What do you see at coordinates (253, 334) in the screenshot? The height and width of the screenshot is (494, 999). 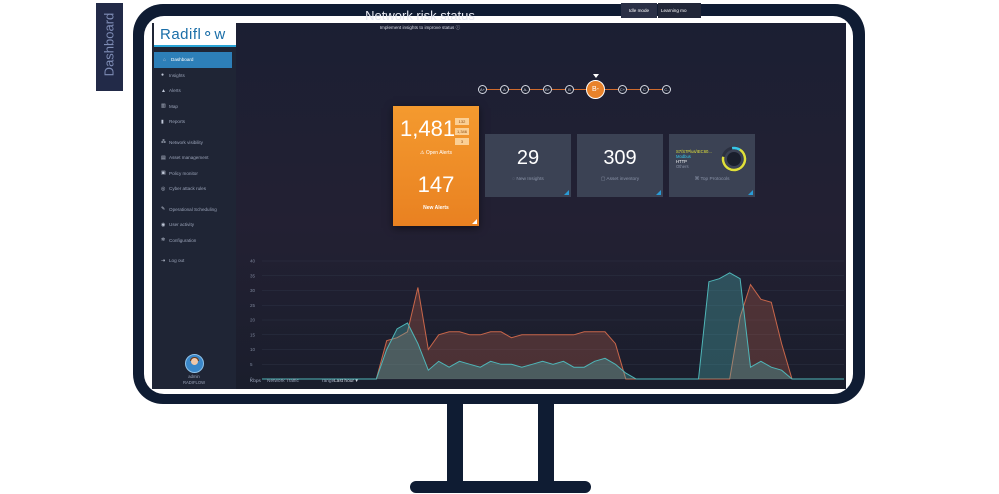 I see `y-tick-label: 15` at bounding box center [253, 334].